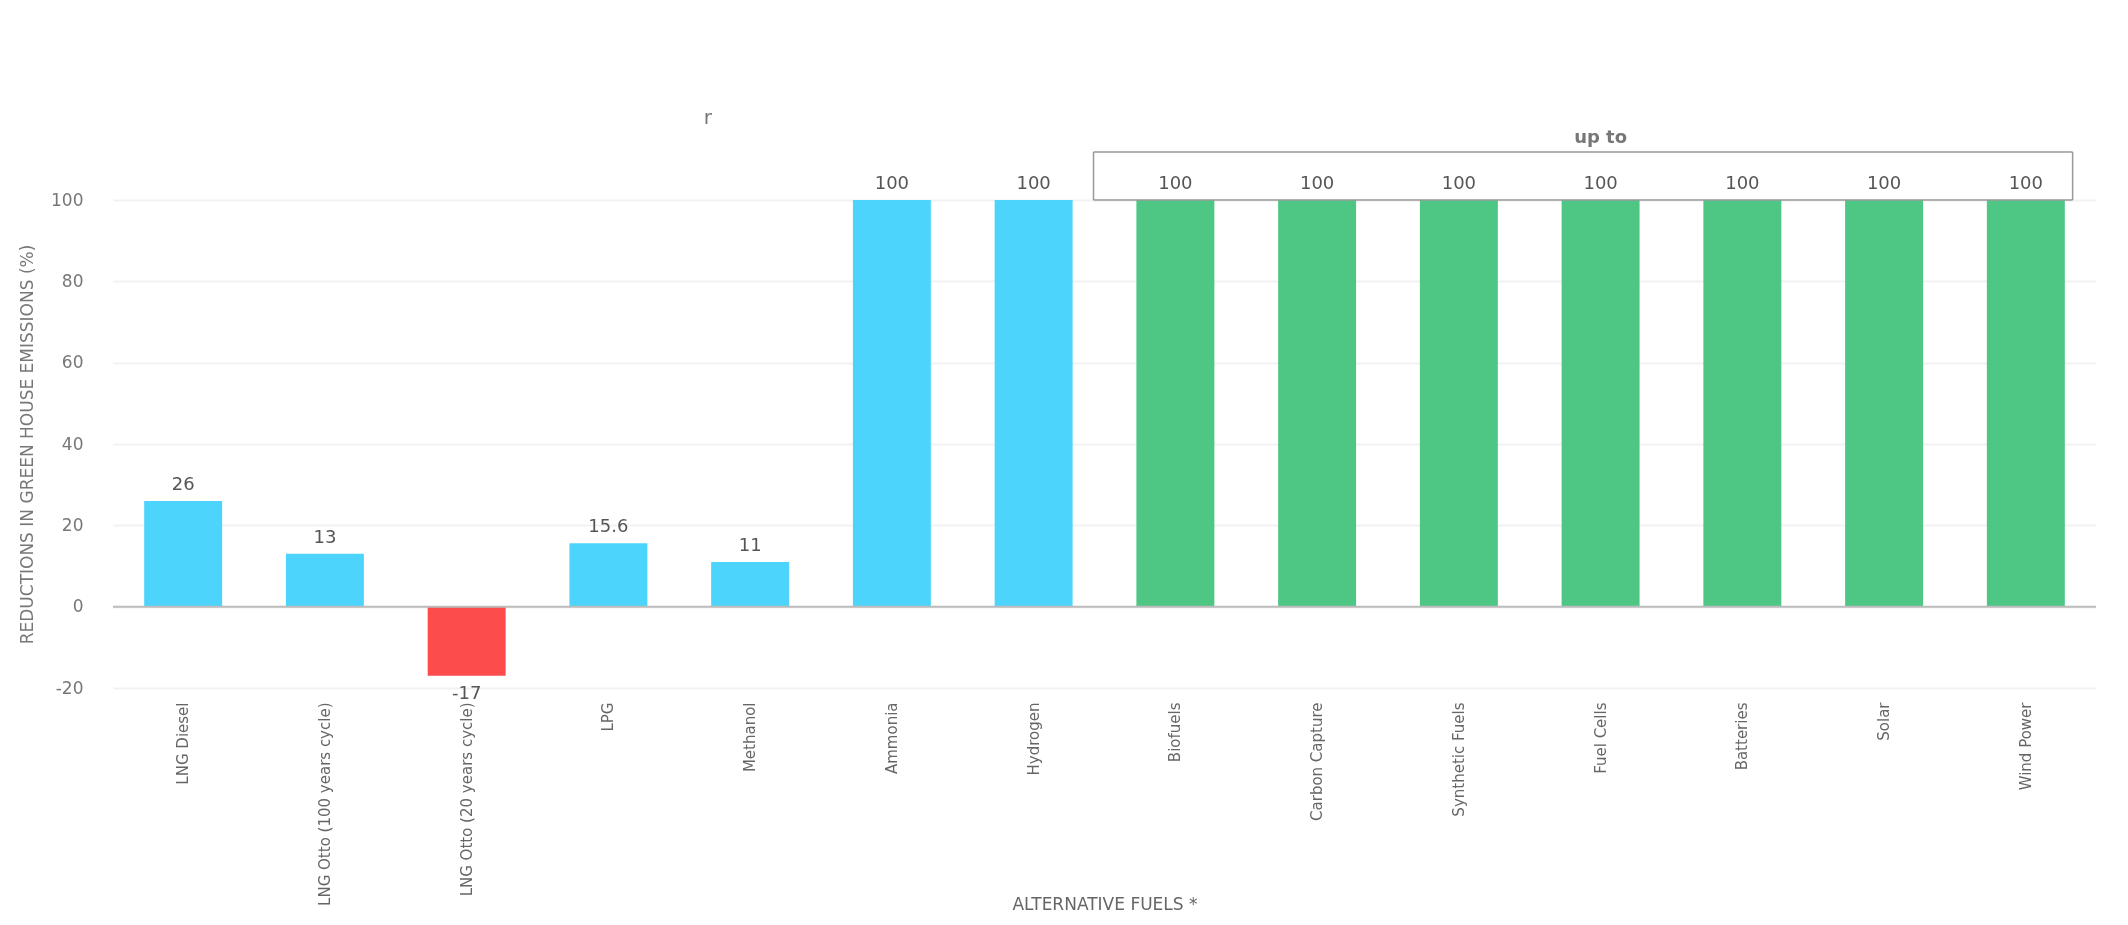 This screenshot has height=925, width=2128. I want to click on x-tick-label: LNG Otto (100 years cycle), so click(324, 804).